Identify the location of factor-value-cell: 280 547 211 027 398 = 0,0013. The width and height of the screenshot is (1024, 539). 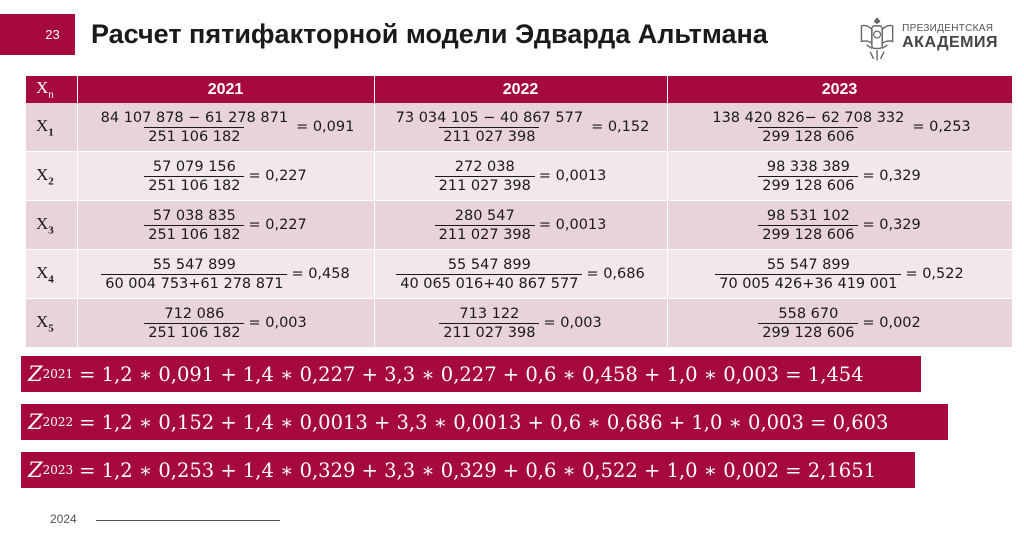
(521, 225).